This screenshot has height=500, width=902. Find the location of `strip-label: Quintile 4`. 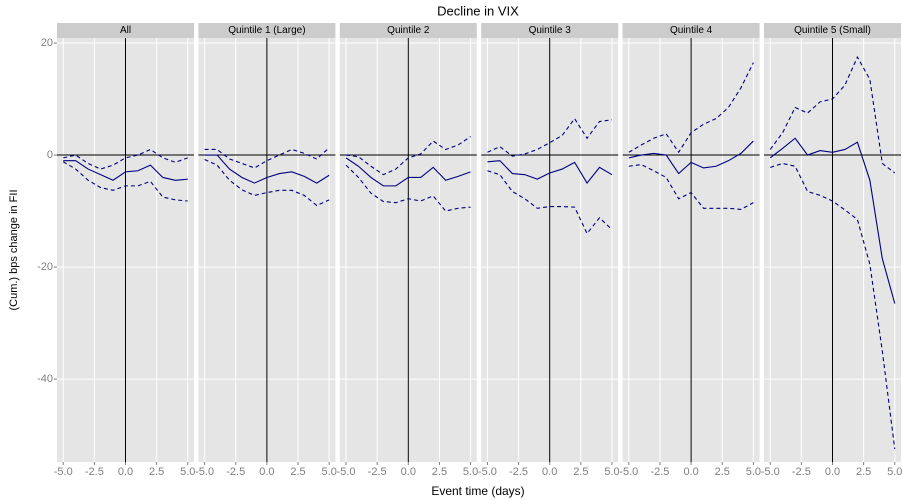

strip-label: Quintile 4 is located at coordinates (691, 30).